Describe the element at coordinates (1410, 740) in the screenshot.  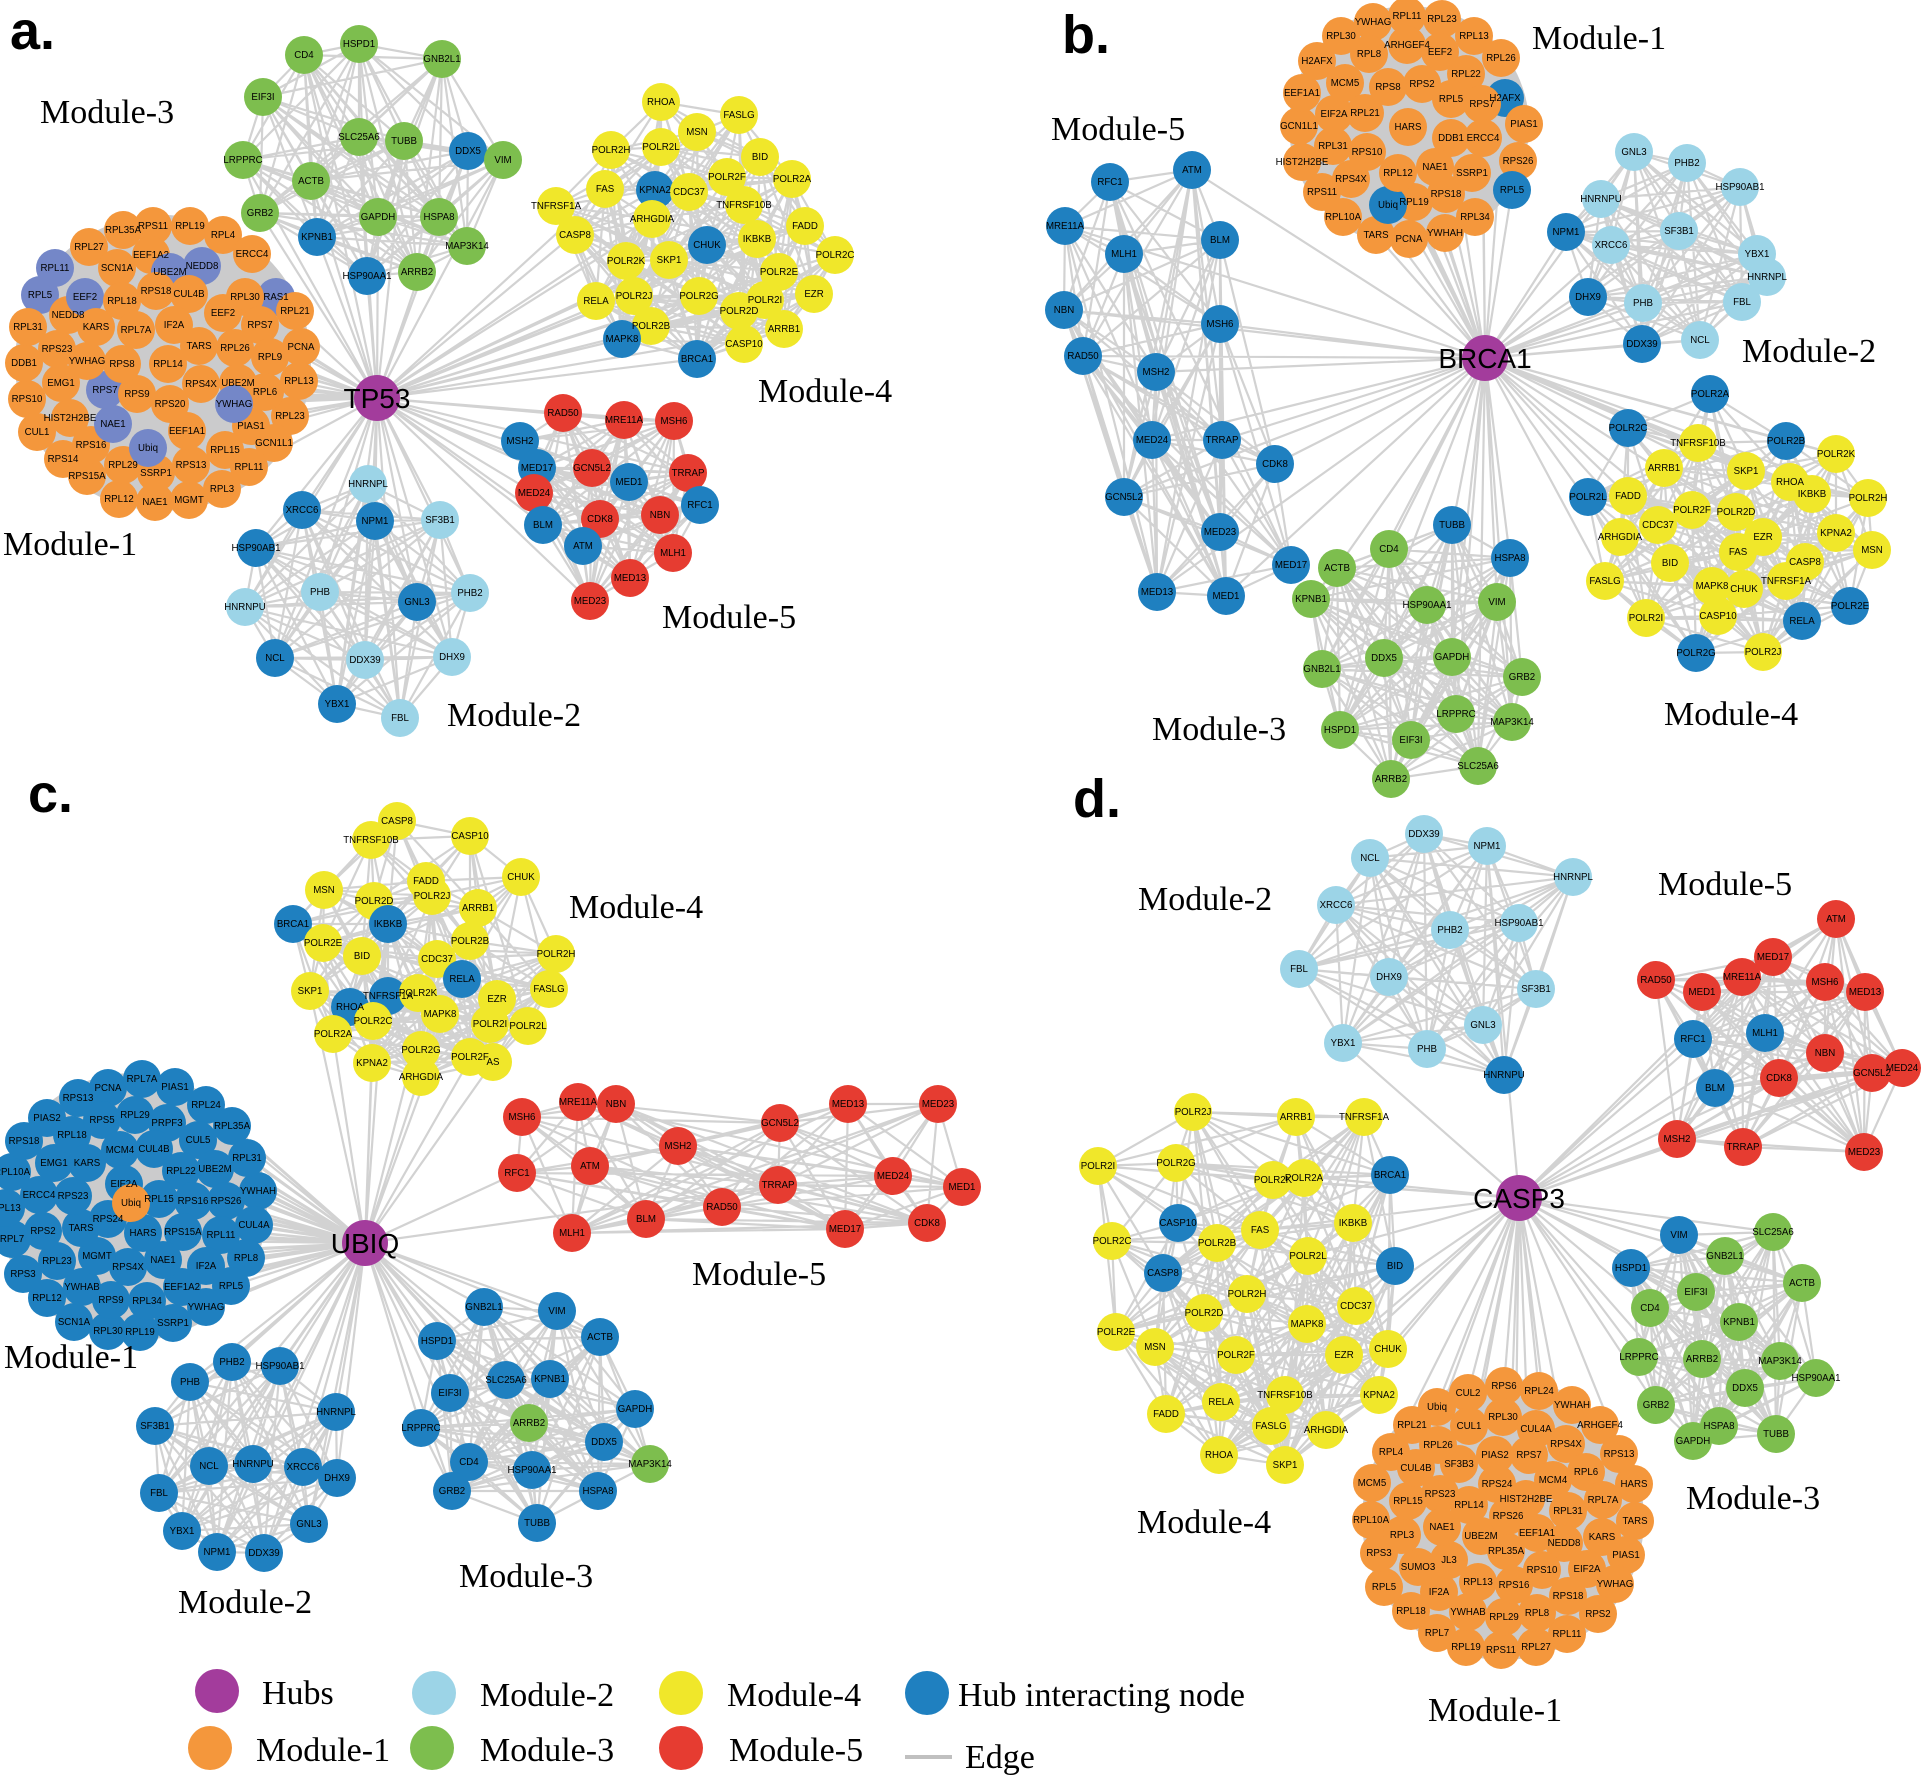
I see `svg-text: EIF3I` at that location.